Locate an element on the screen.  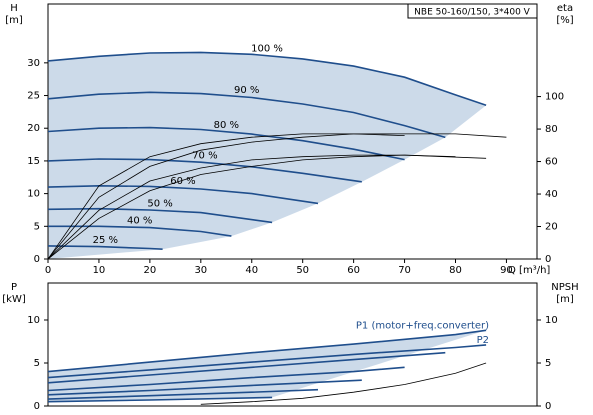
x-tick-label: 80 is located at coordinates (455, 270).